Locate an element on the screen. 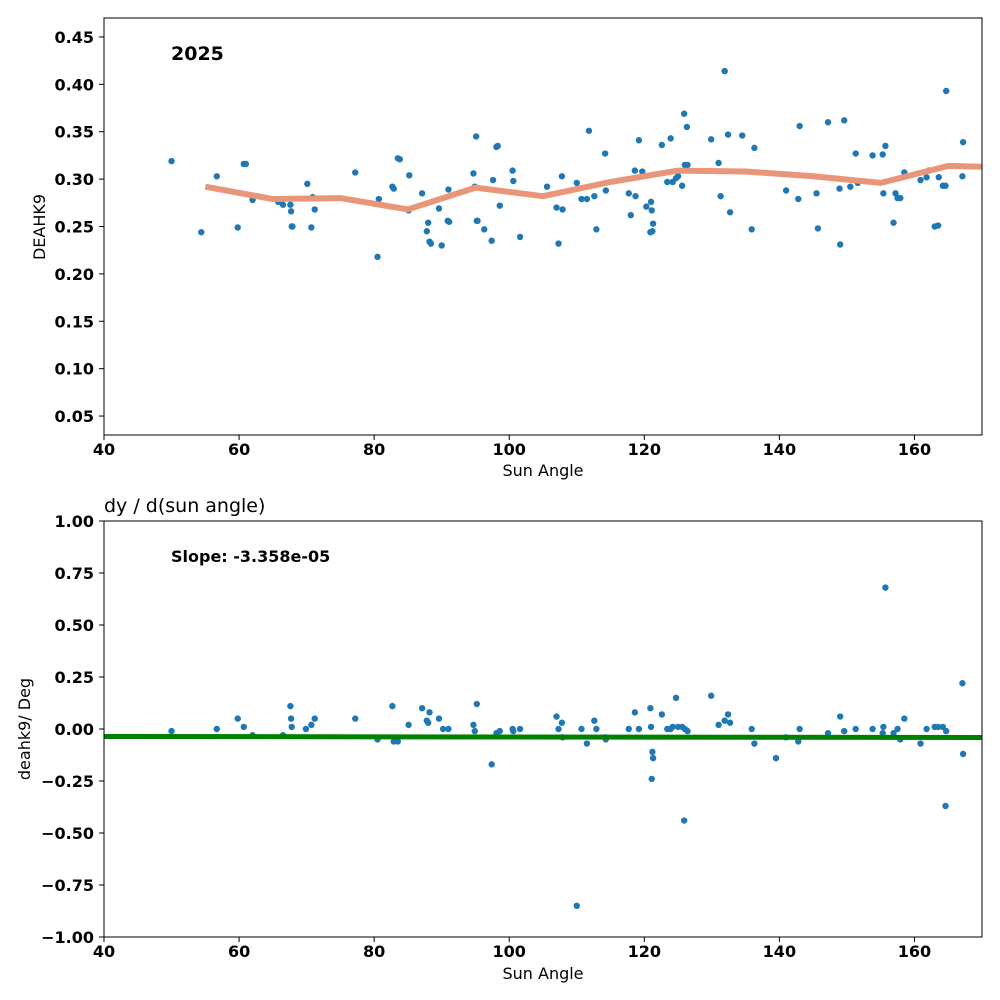  year-annotation: 2025 is located at coordinates (197, 54).